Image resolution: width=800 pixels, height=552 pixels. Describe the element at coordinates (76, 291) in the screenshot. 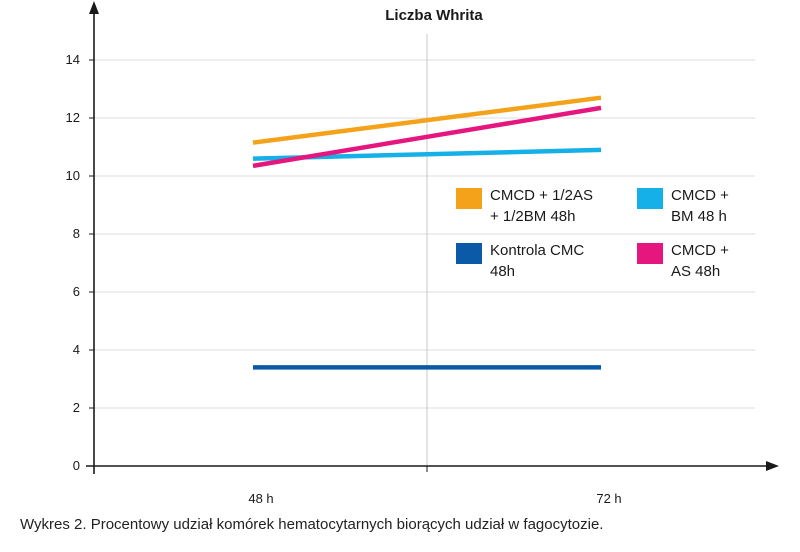

I see `y-tick-label: 6` at that location.